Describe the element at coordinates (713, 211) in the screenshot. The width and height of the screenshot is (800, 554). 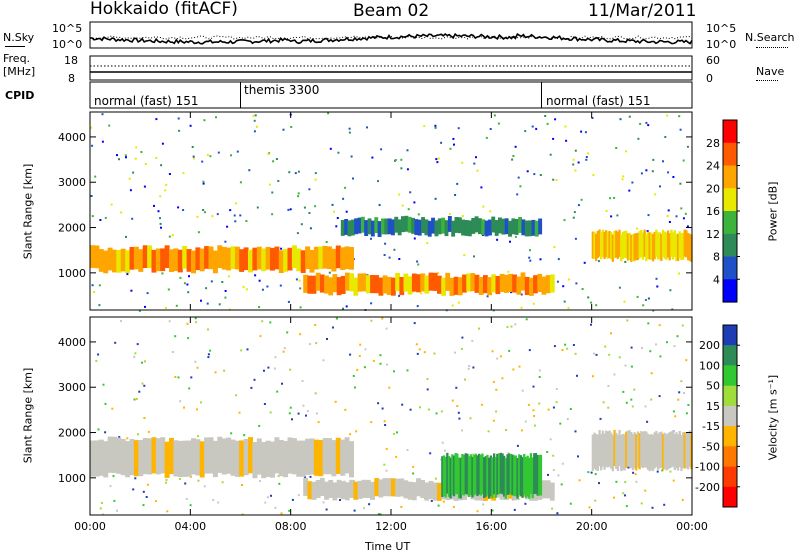
I see `power-colorbar-tick-label: 16` at that location.